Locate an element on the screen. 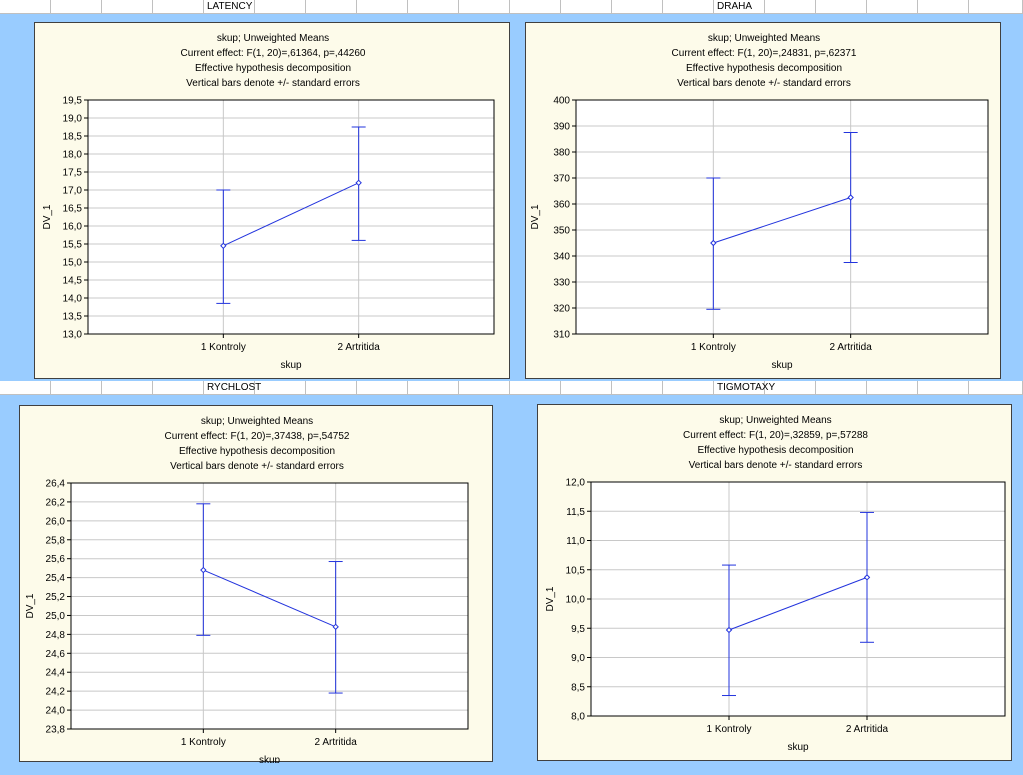 The width and height of the screenshot is (1023, 775). y-tick-label: 19,5 is located at coordinates (73, 101).